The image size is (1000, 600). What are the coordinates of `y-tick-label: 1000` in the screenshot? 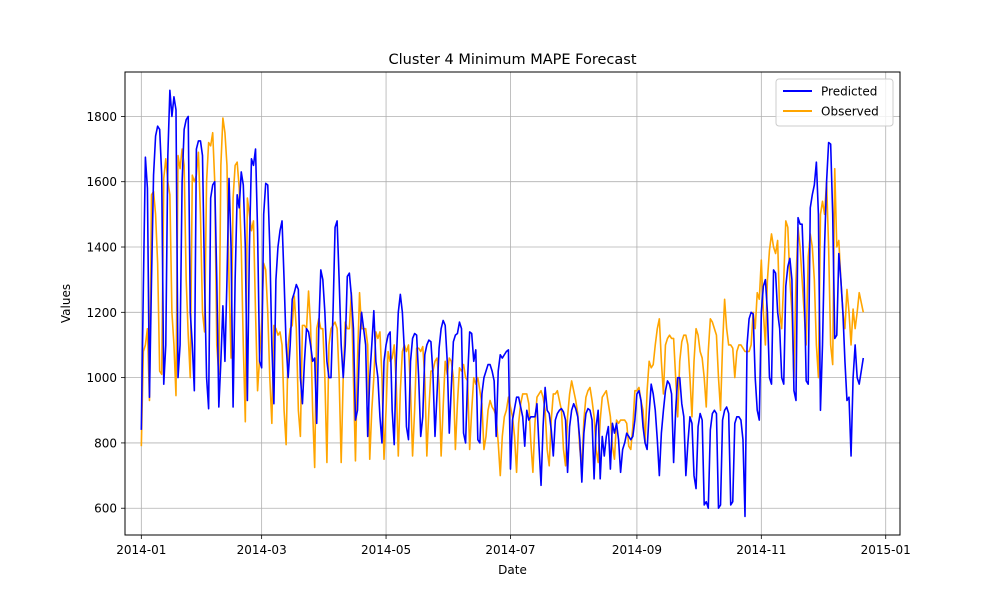 It's located at (101, 378).